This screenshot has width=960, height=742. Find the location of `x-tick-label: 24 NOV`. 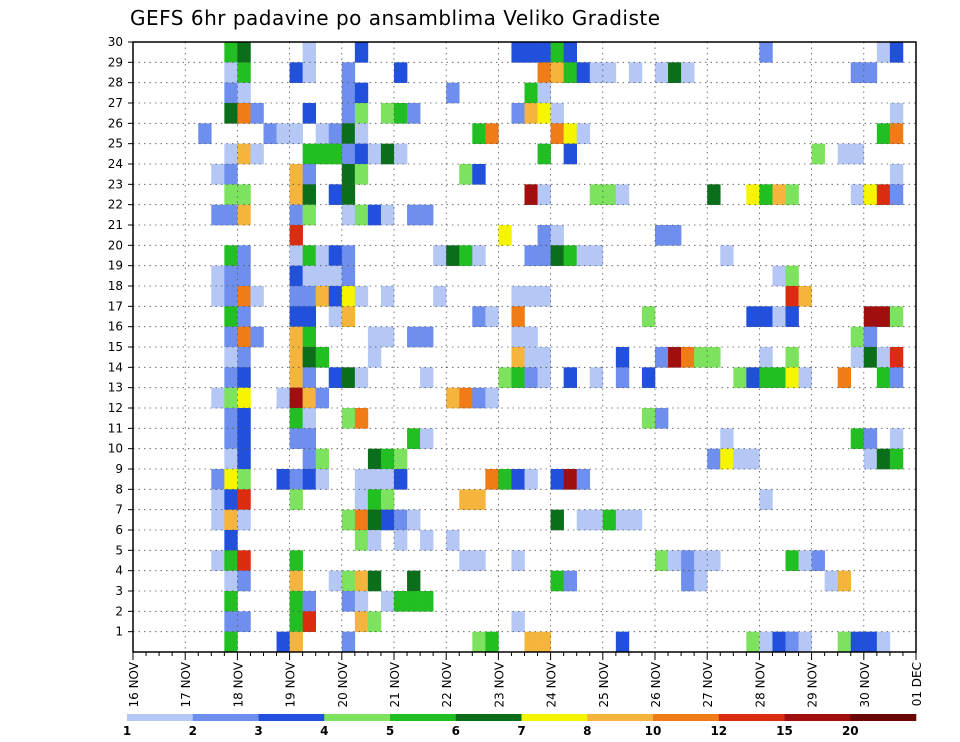

x-tick-label: 24 NOV is located at coordinates (552, 684).